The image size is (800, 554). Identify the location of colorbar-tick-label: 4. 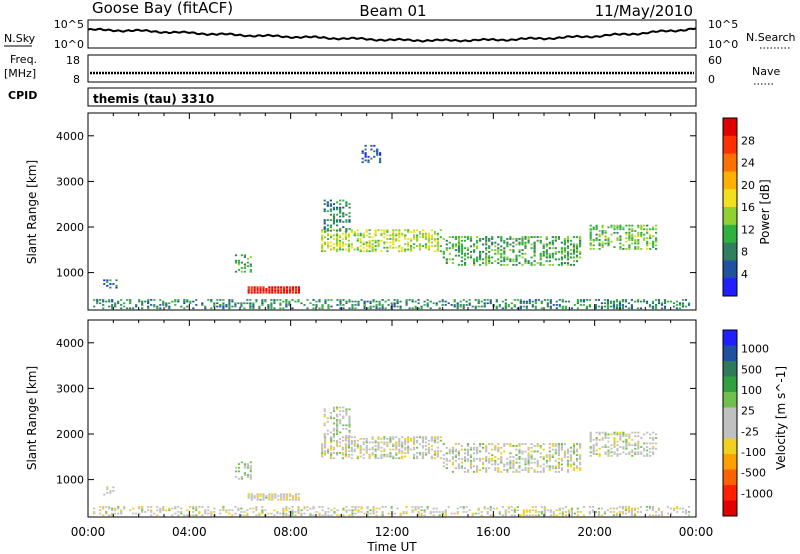
(744, 274).